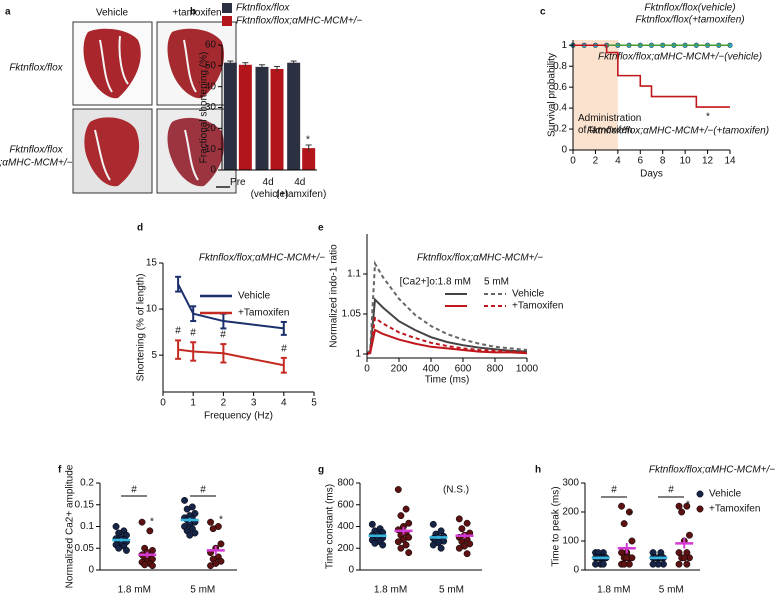  I want to click on panel-letter: d, so click(140, 228).